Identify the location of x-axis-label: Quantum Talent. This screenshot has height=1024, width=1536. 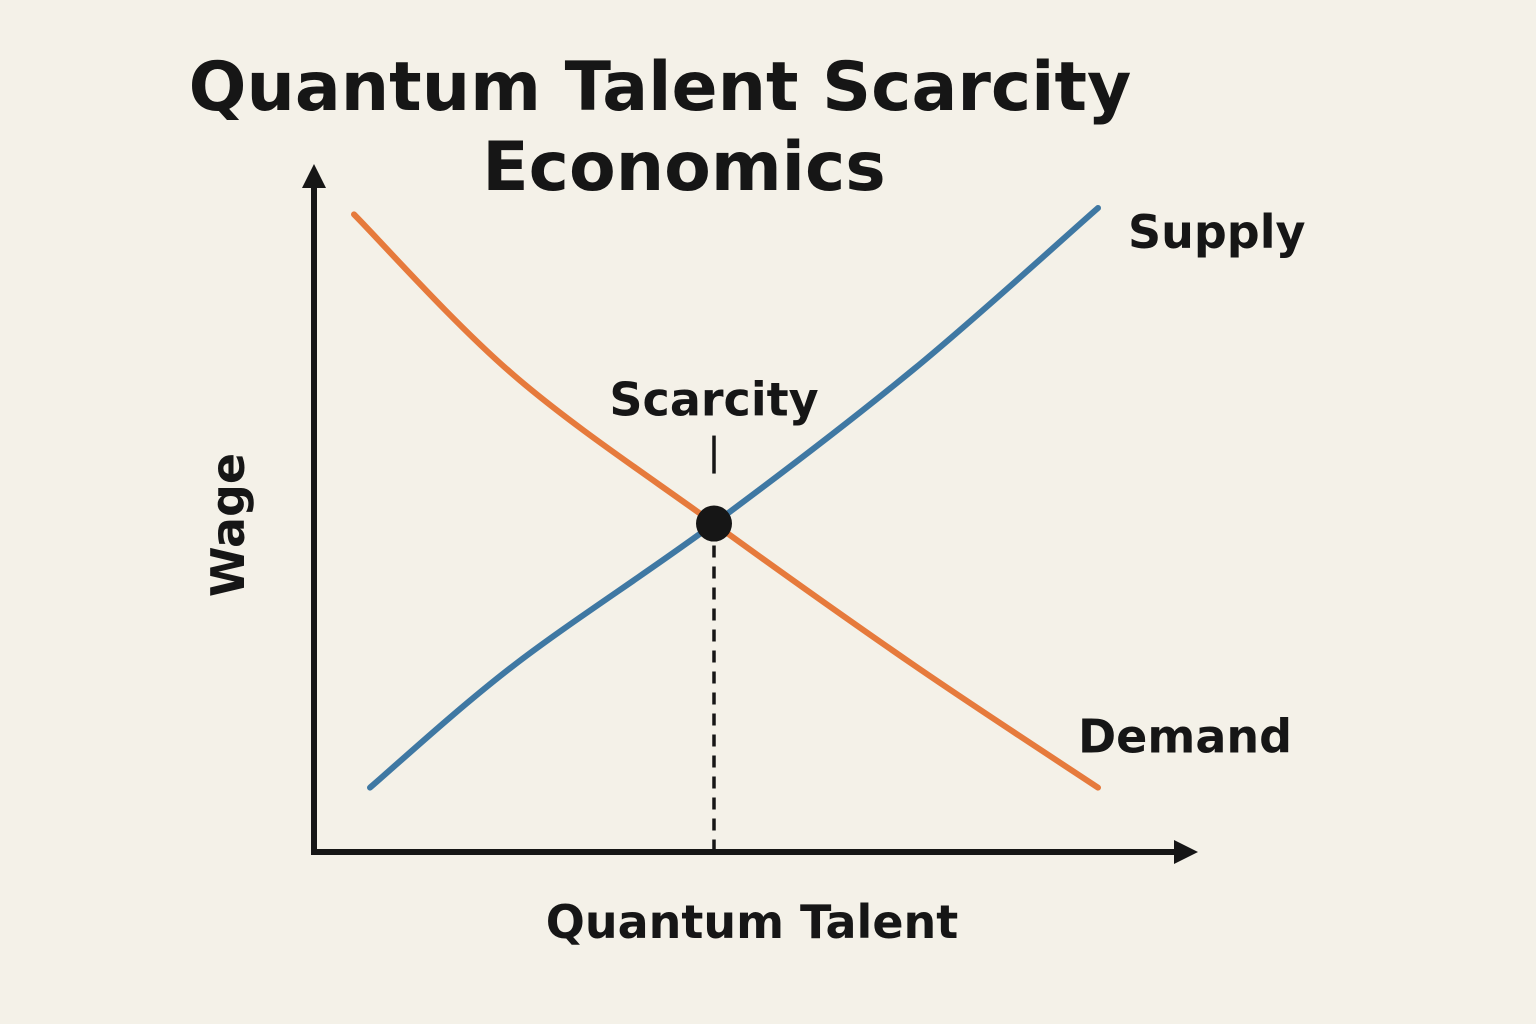
(752, 922).